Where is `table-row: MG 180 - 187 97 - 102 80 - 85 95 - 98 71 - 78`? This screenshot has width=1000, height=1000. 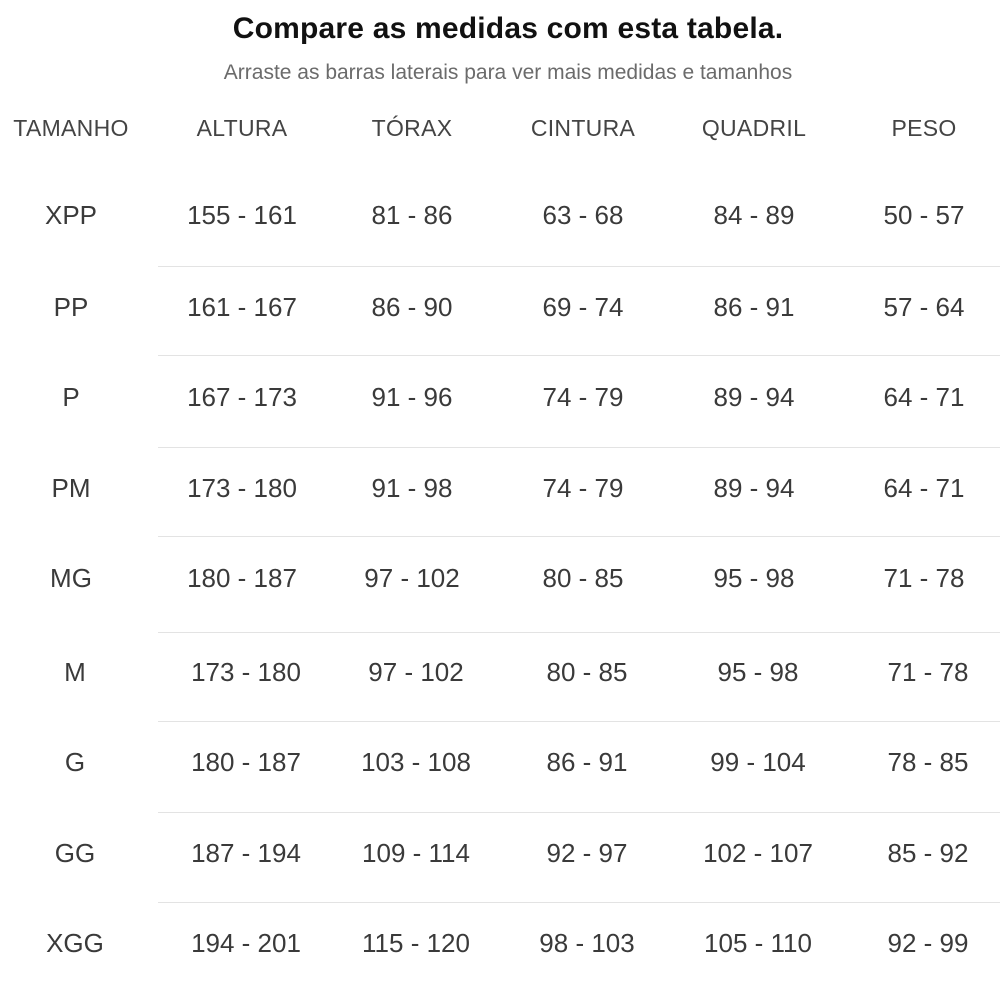 table-row: MG 180 - 187 97 - 102 80 - 85 95 - 98 71 - 78 is located at coordinates (500, 581).